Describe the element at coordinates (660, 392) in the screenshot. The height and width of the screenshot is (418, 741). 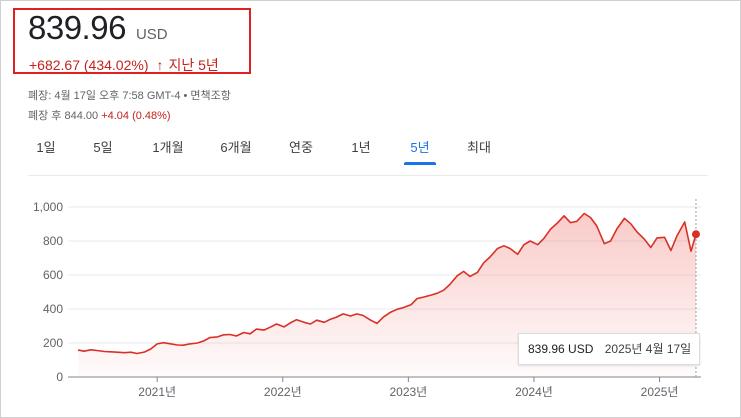
I see `x-tick-label: 2025년` at that location.